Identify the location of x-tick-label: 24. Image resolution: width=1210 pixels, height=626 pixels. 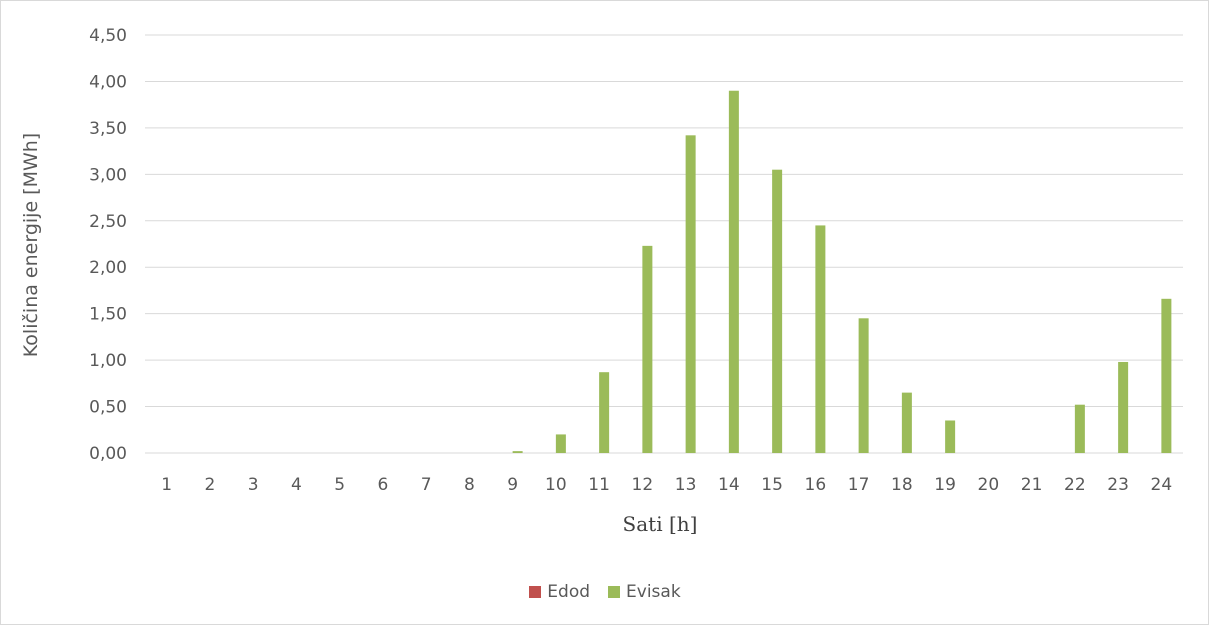
(1162, 485).